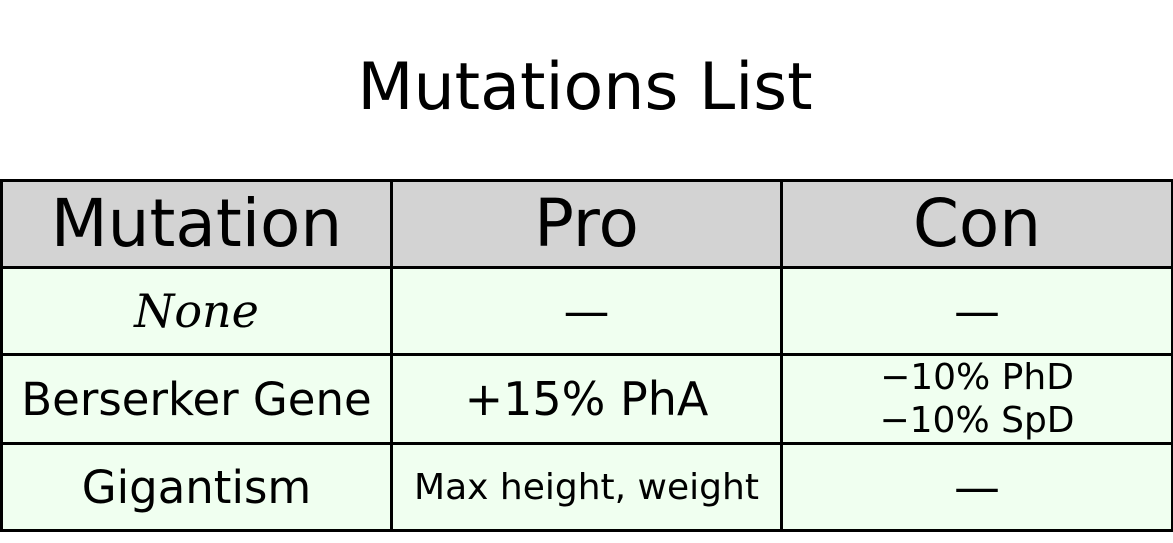 The width and height of the screenshot is (1173, 543). I want to click on column-header-mutation: Mutation, so click(196, 224).